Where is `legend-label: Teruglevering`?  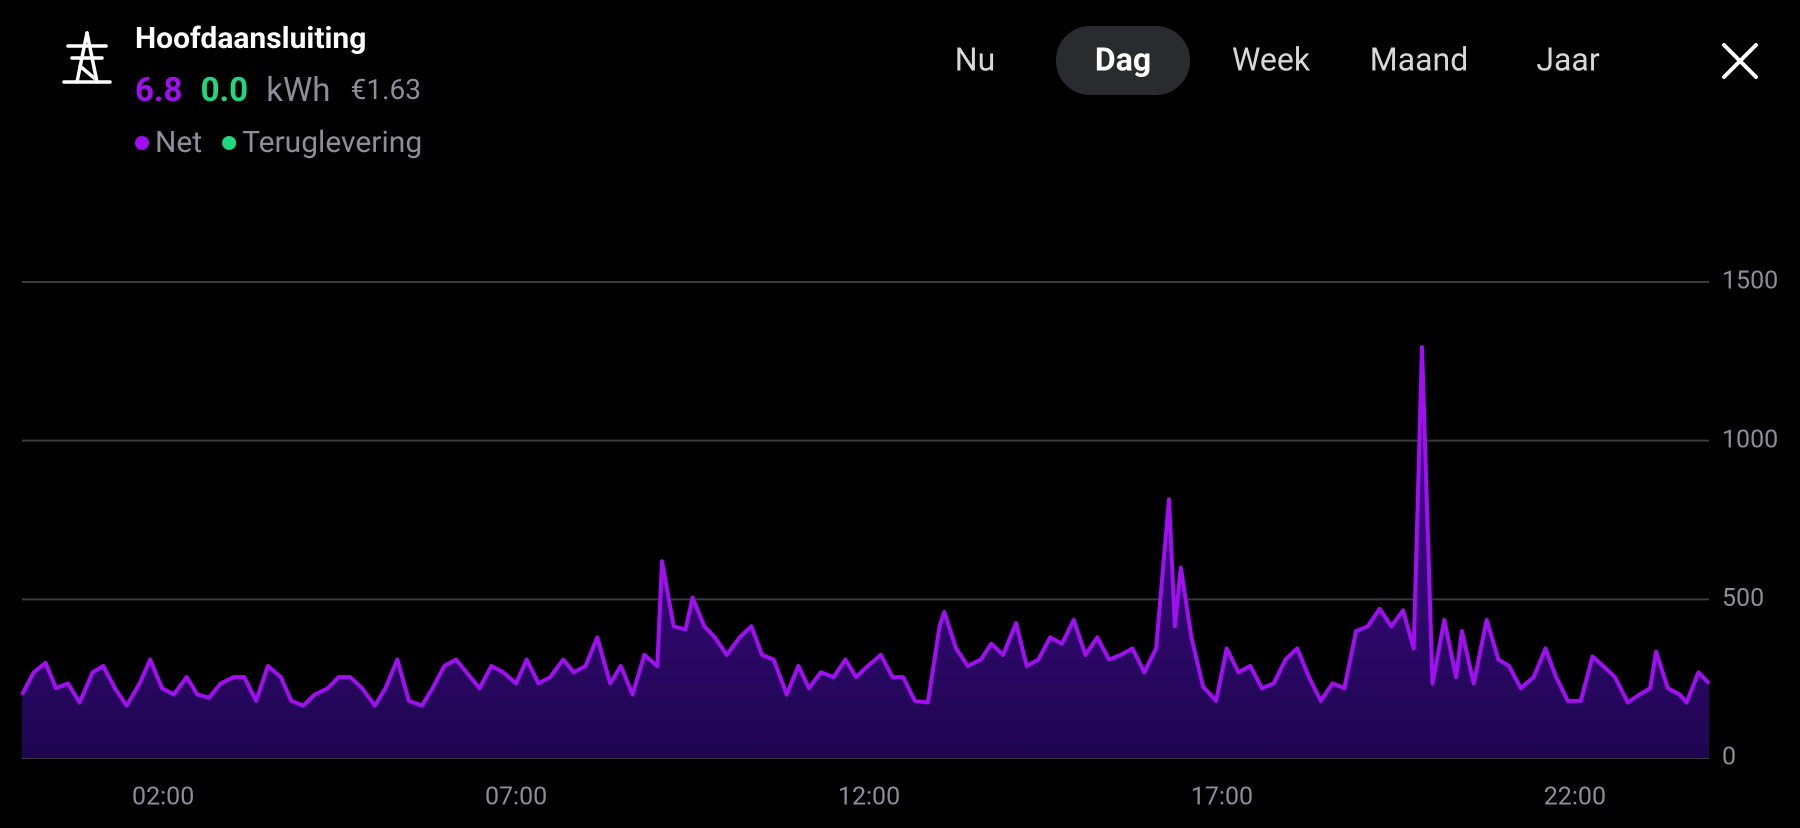
legend-label: Teruglevering is located at coordinates (332, 142).